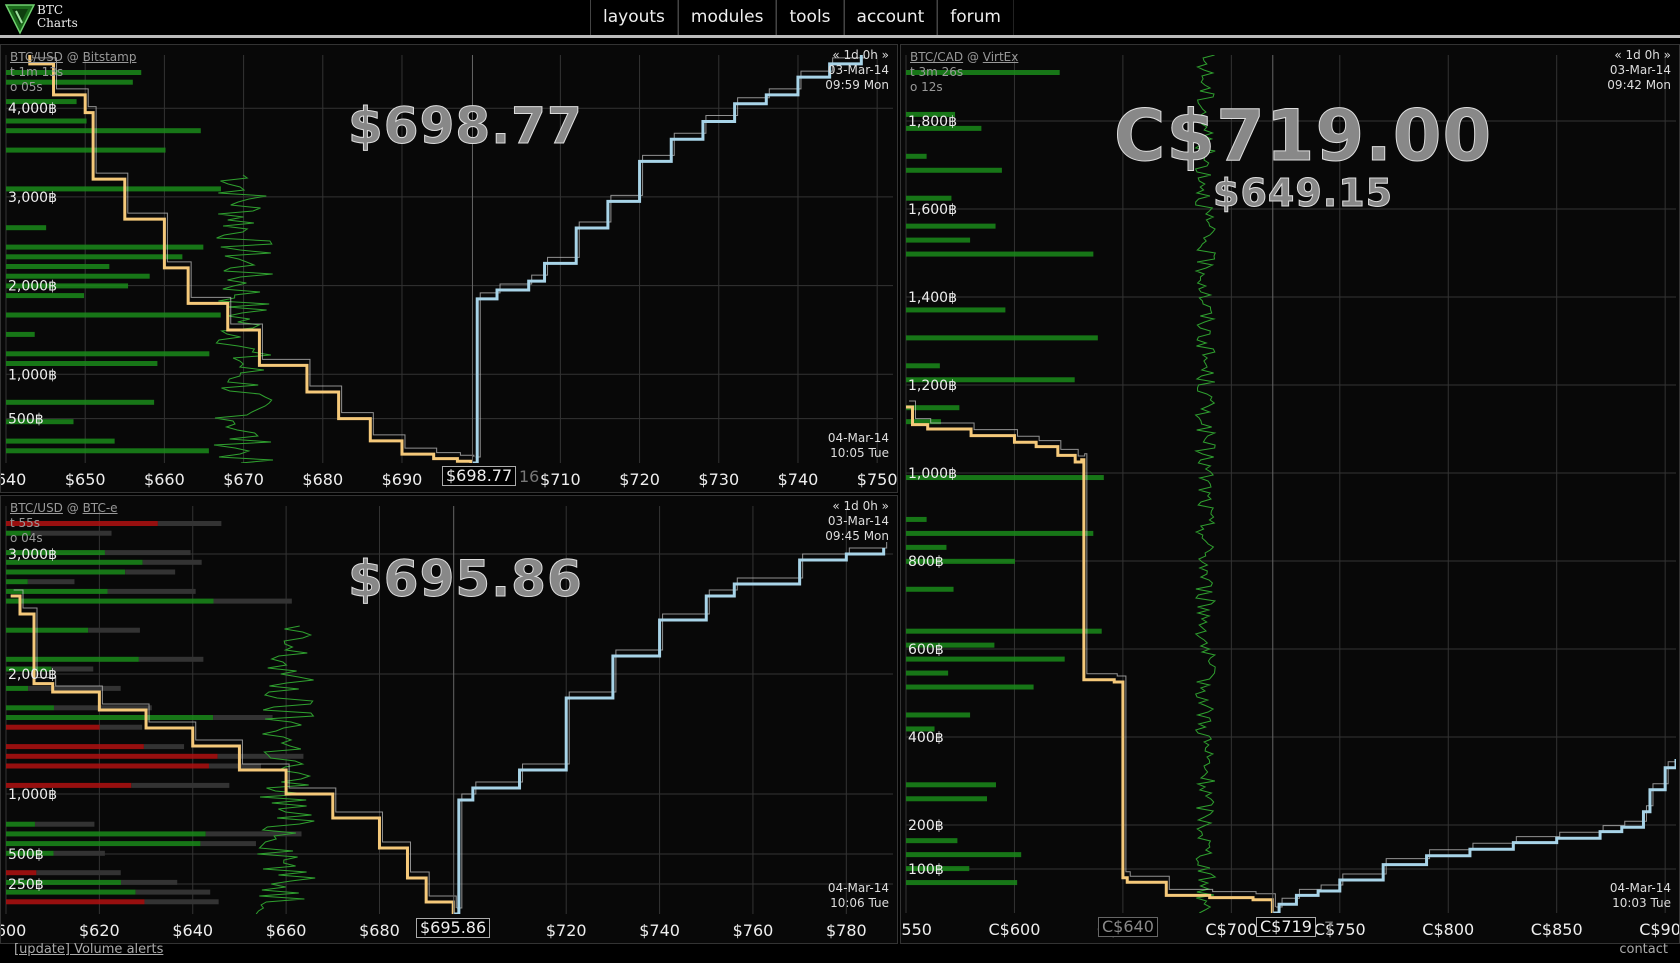  Describe the element at coordinates (1643, 949) in the screenshot. I see `contact-link: contact` at that location.